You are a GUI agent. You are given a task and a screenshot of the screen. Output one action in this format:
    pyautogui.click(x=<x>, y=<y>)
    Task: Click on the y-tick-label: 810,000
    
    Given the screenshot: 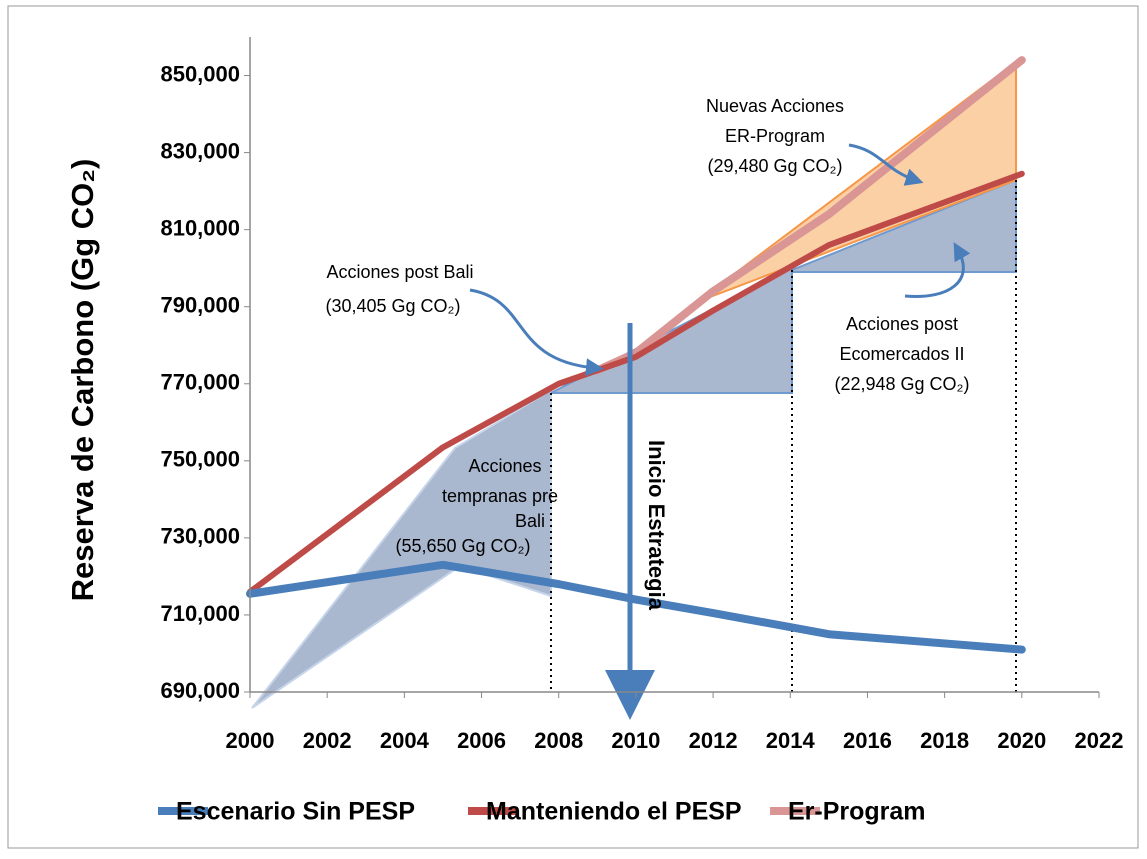 What is the action you would take?
    pyautogui.click(x=200, y=227)
    